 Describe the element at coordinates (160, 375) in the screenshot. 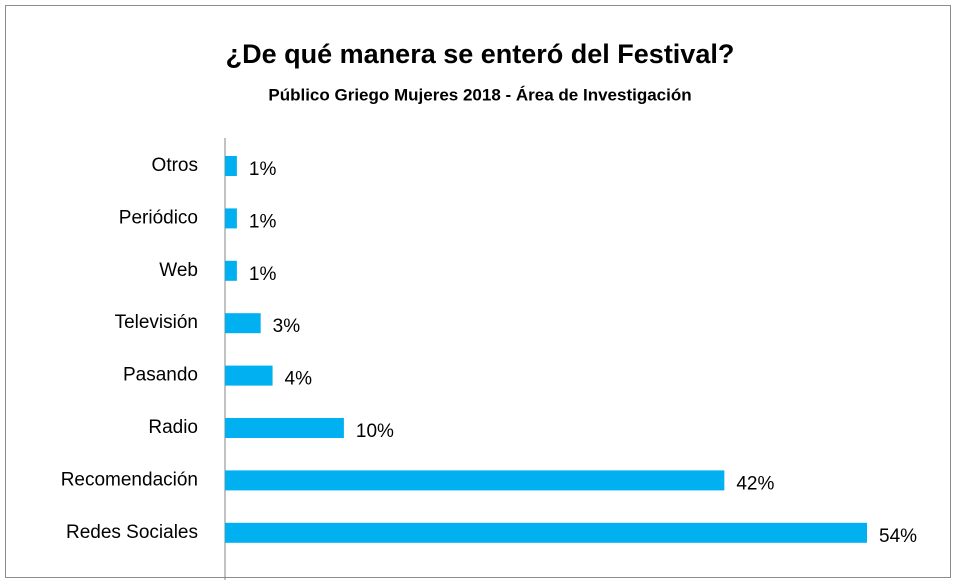

I see `y-tick-label: Pasando` at that location.